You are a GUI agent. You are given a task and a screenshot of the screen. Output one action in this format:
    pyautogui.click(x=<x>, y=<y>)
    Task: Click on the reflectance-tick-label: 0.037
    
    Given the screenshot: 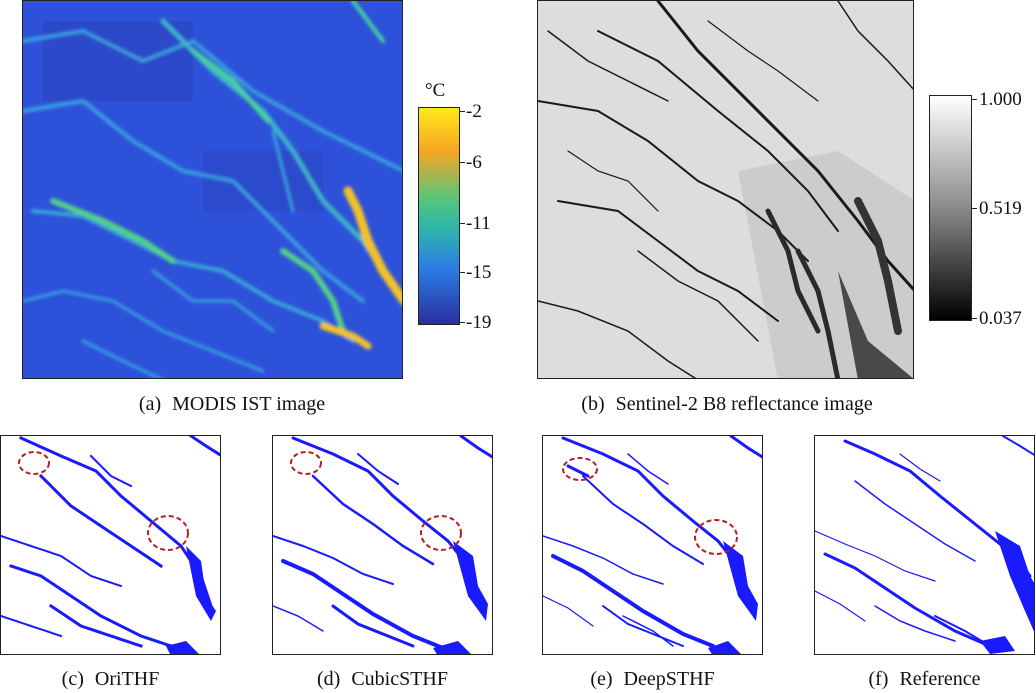 What is the action you would take?
    pyautogui.click(x=1000, y=318)
    